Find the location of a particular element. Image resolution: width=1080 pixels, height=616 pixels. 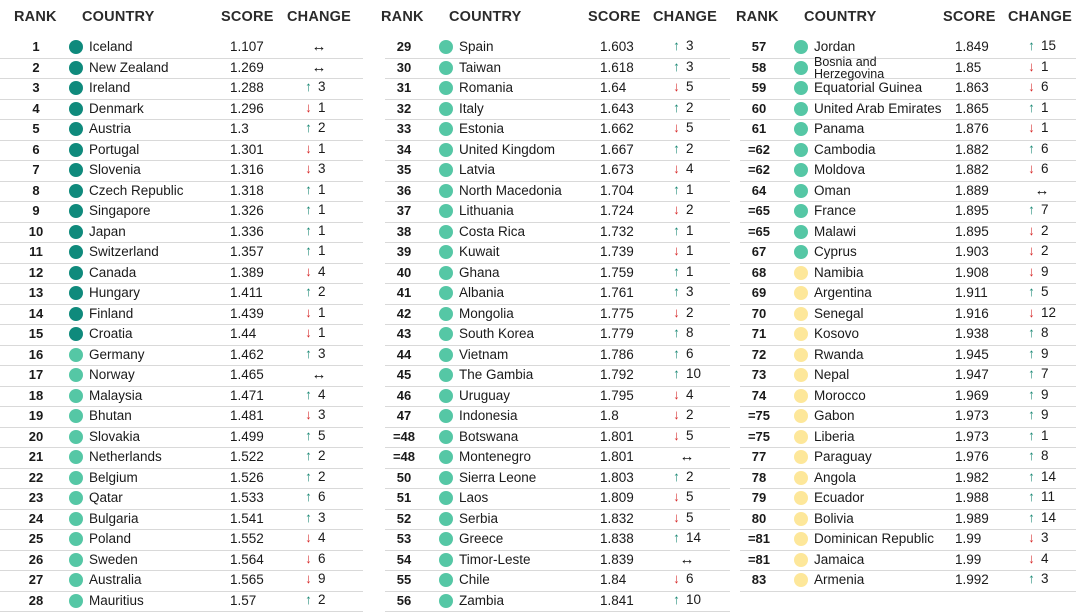

rank-value: 8 is located at coordinates (36, 190).